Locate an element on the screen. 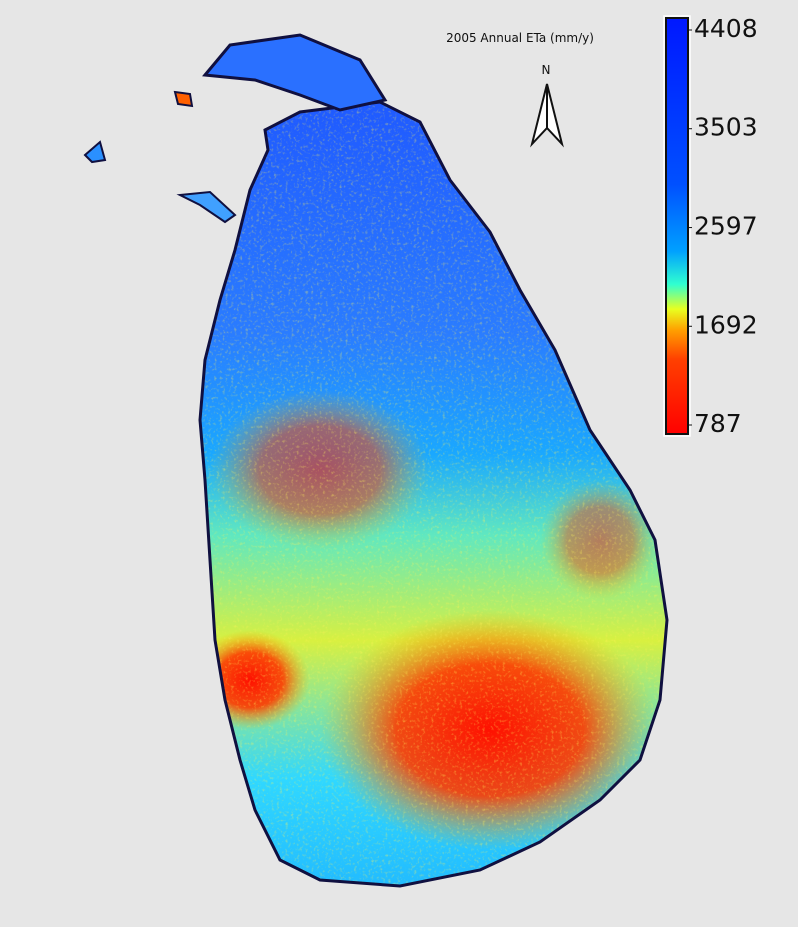 The image size is (798, 927). map-title: 2005 Annual ETa (mm/y) is located at coordinates (520, 38).